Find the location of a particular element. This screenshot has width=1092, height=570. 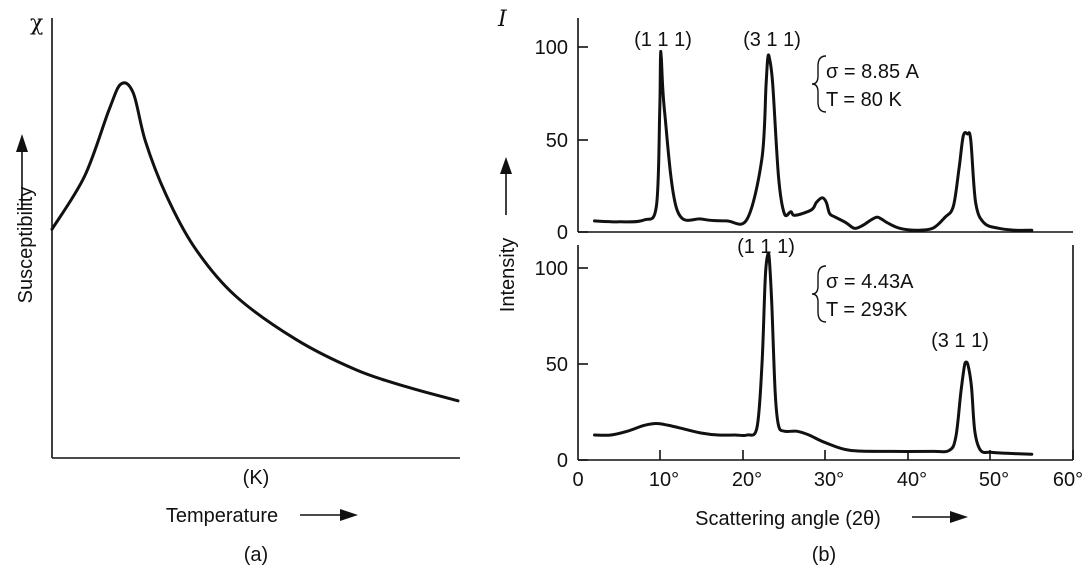

top-y-tick-label-0: 0 is located at coordinates (562, 233).